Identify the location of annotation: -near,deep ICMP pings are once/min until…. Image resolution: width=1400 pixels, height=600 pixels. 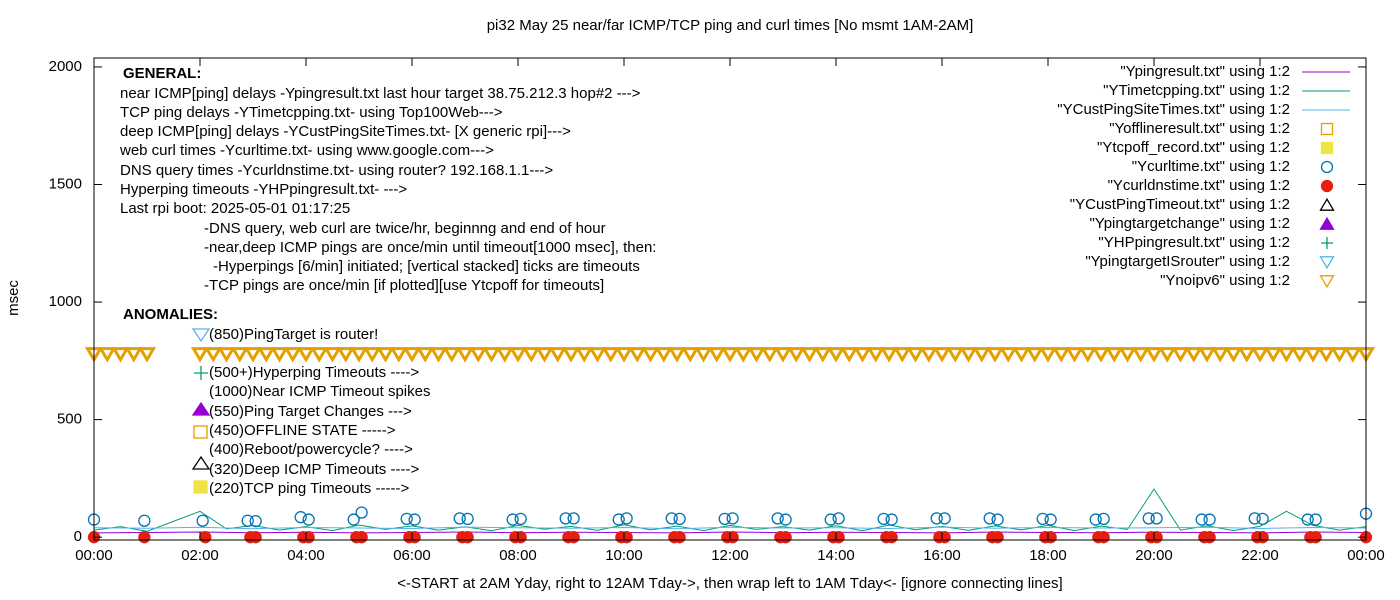
(430, 247).